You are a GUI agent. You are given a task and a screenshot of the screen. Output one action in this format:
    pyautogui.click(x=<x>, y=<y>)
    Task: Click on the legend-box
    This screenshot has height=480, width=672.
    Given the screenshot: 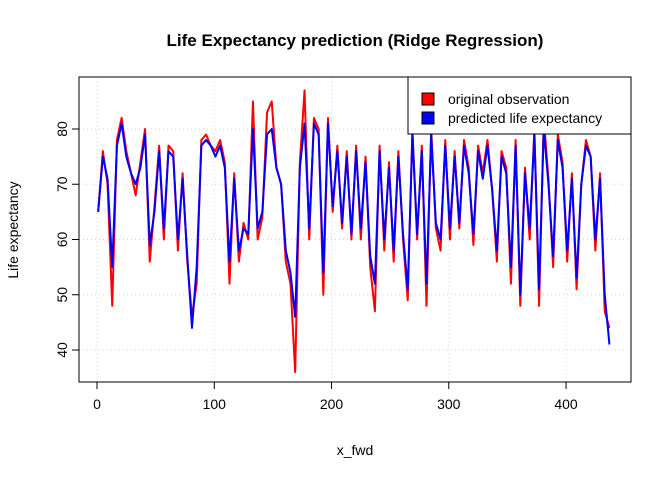 What is the action you would take?
    pyautogui.click(x=519, y=105)
    